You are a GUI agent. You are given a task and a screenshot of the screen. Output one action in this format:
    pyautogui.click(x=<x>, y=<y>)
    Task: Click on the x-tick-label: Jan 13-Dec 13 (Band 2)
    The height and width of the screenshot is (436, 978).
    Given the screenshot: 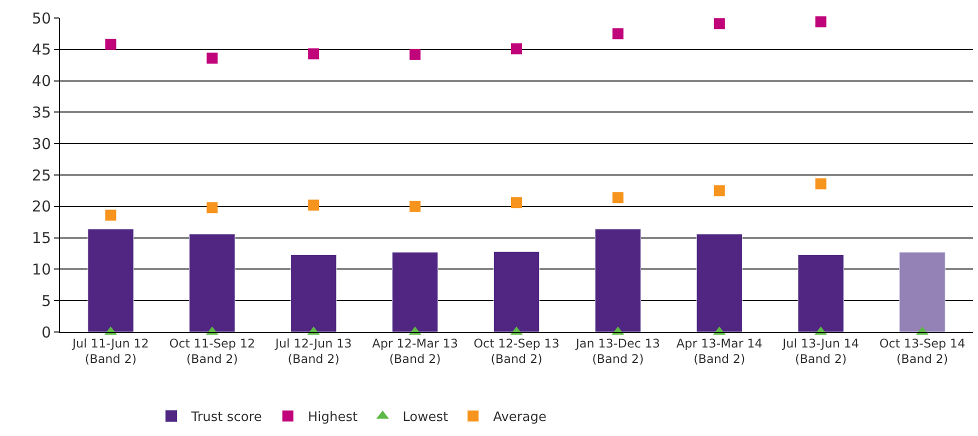 What is the action you would take?
    pyautogui.click(x=617, y=351)
    